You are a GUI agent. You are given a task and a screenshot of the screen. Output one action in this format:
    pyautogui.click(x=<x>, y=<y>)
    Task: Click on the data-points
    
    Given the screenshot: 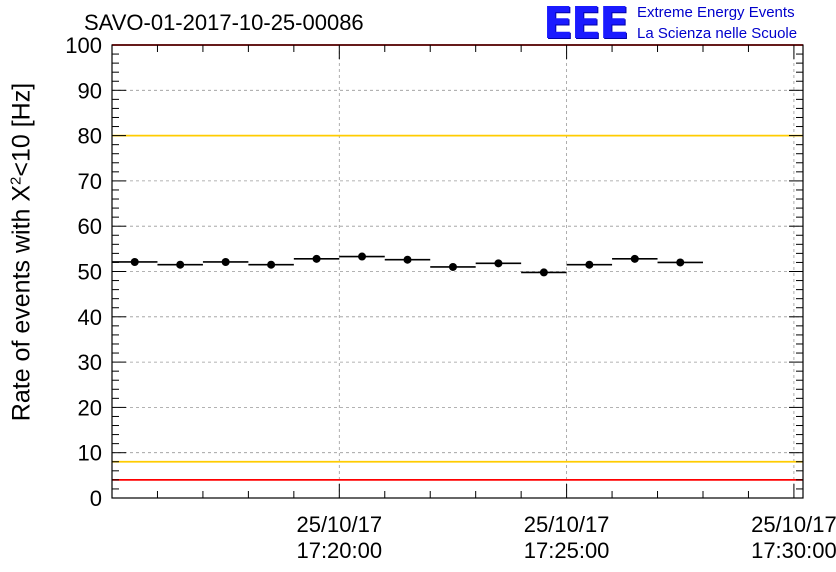 What is the action you would take?
    pyautogui.click(x=407, y=264)
    